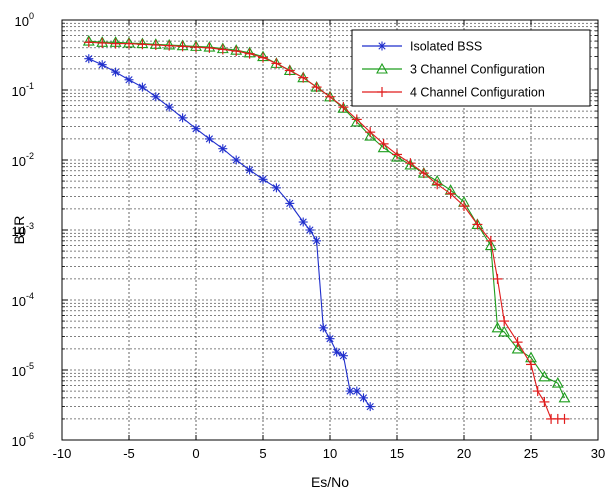  Describe the element at coordinates (598, 453) in the screenshot. I see `x-tick-label: 30` at that location.